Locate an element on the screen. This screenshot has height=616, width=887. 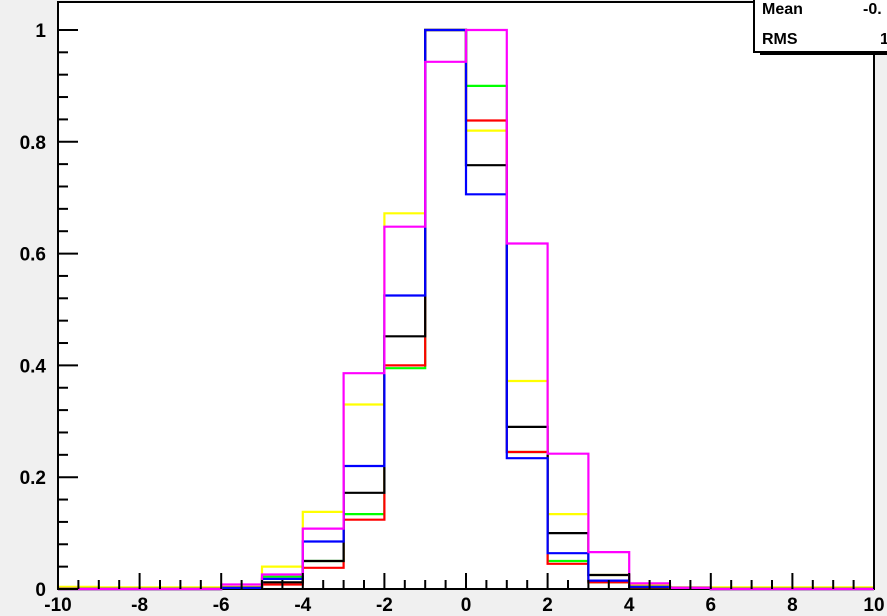
x-tick-label: 6 is located at coordinates (711, 605).